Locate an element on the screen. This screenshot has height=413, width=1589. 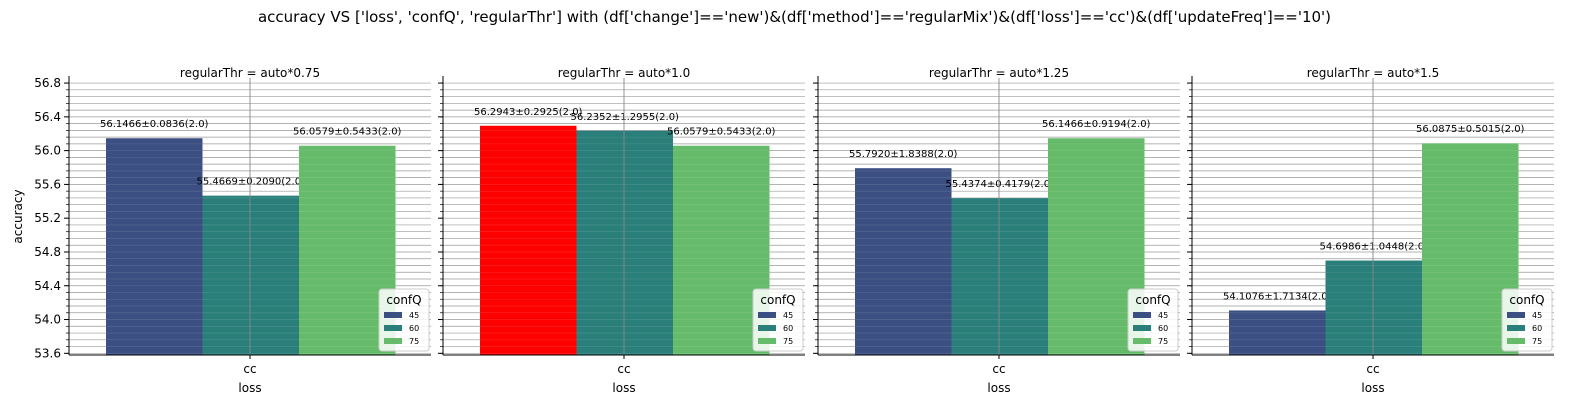
y-tick-label: 56.8 is located at coordinates (47, 83).